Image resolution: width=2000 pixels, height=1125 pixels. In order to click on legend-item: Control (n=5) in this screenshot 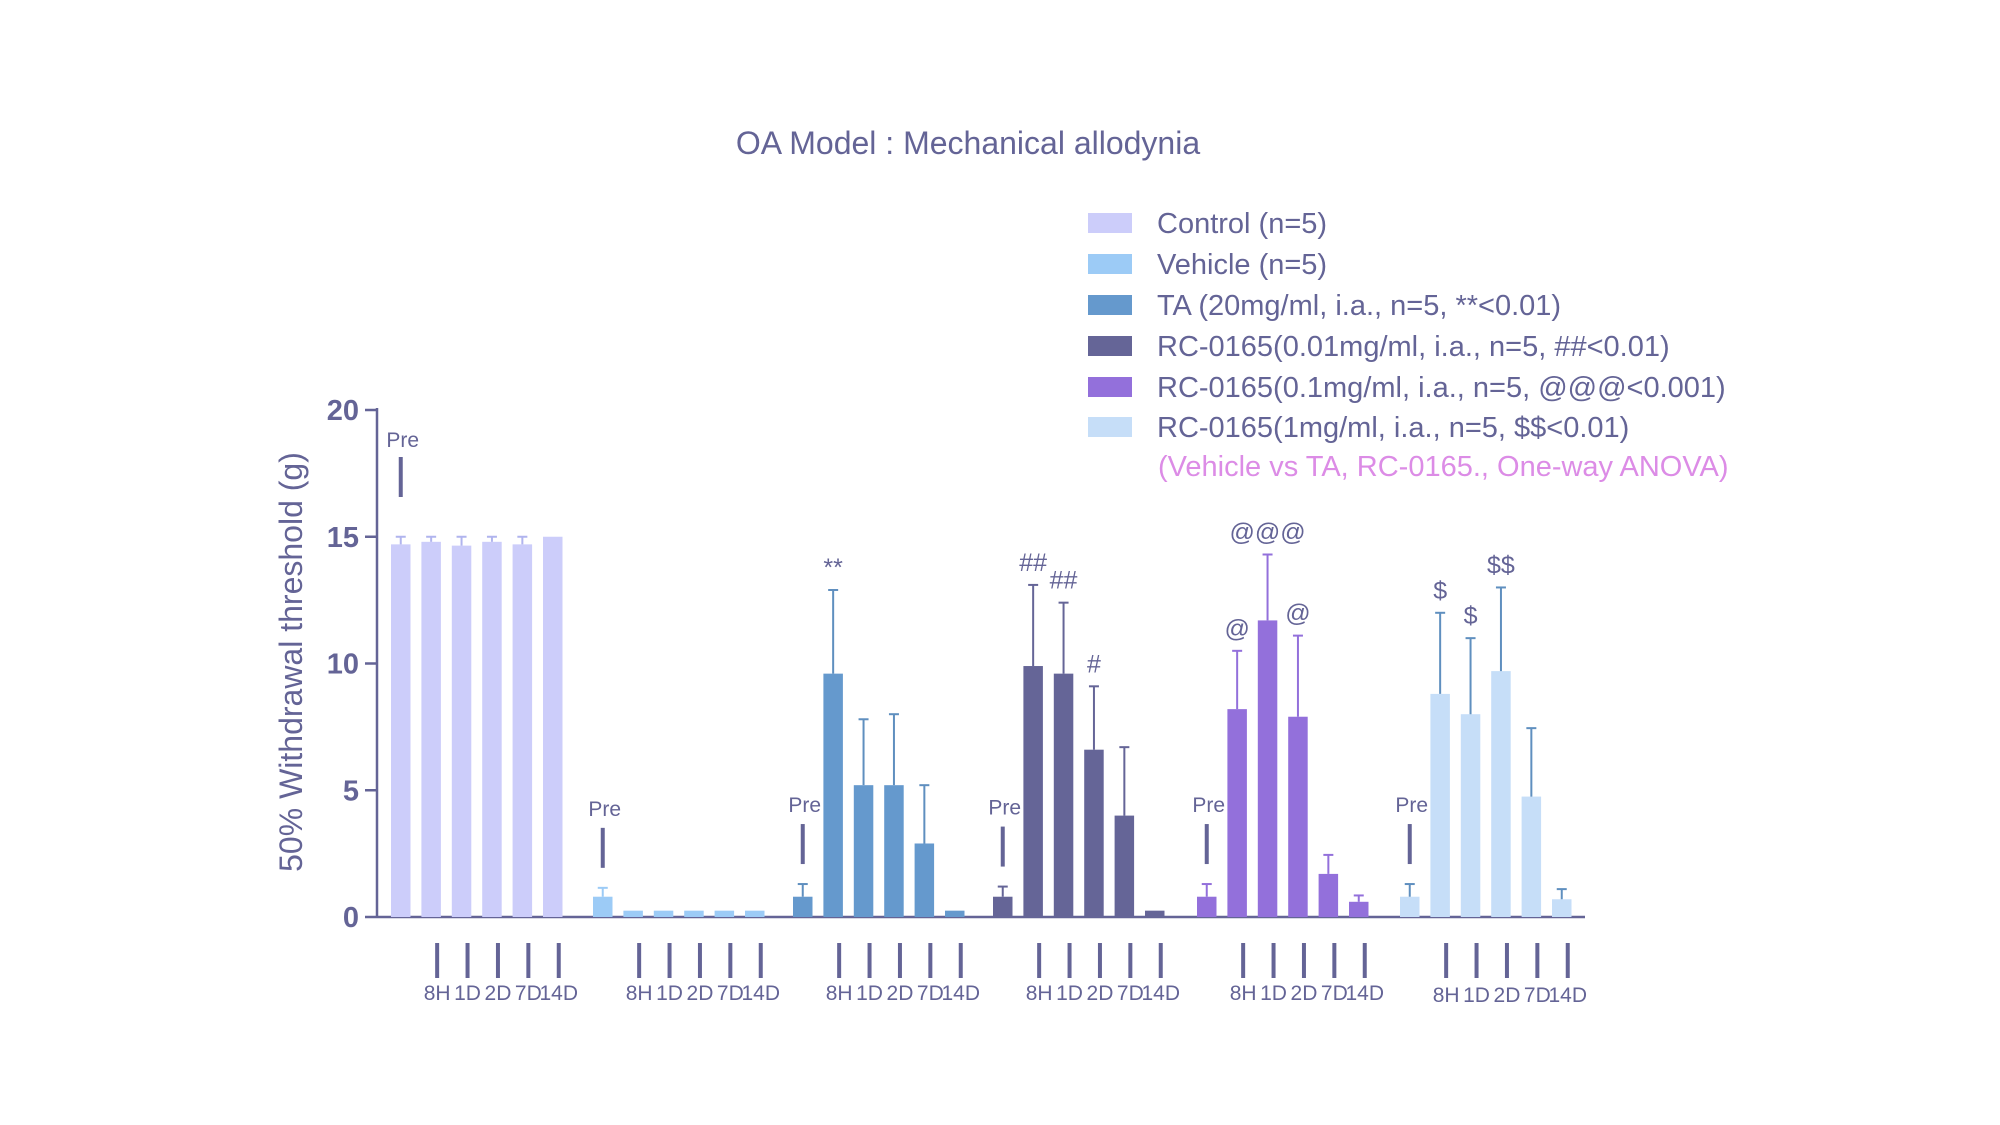, I will do `click(1207, 224)`.